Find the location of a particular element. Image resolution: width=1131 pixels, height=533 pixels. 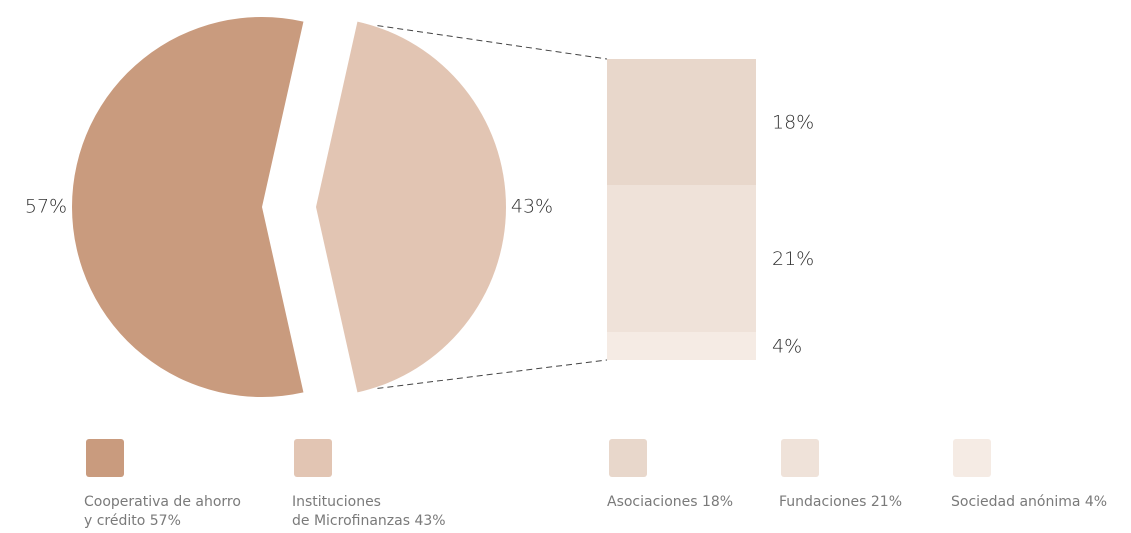

bar-label: 18% is located at coordinates (793, 123).